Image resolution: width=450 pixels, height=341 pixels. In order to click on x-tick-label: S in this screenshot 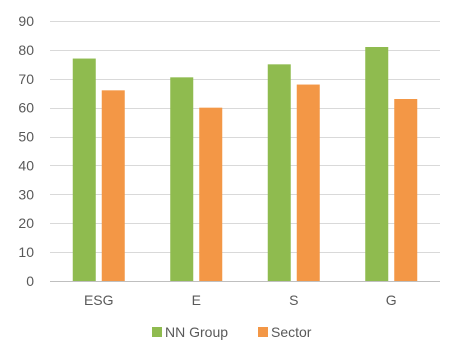, I will do `click(293, 300)`.